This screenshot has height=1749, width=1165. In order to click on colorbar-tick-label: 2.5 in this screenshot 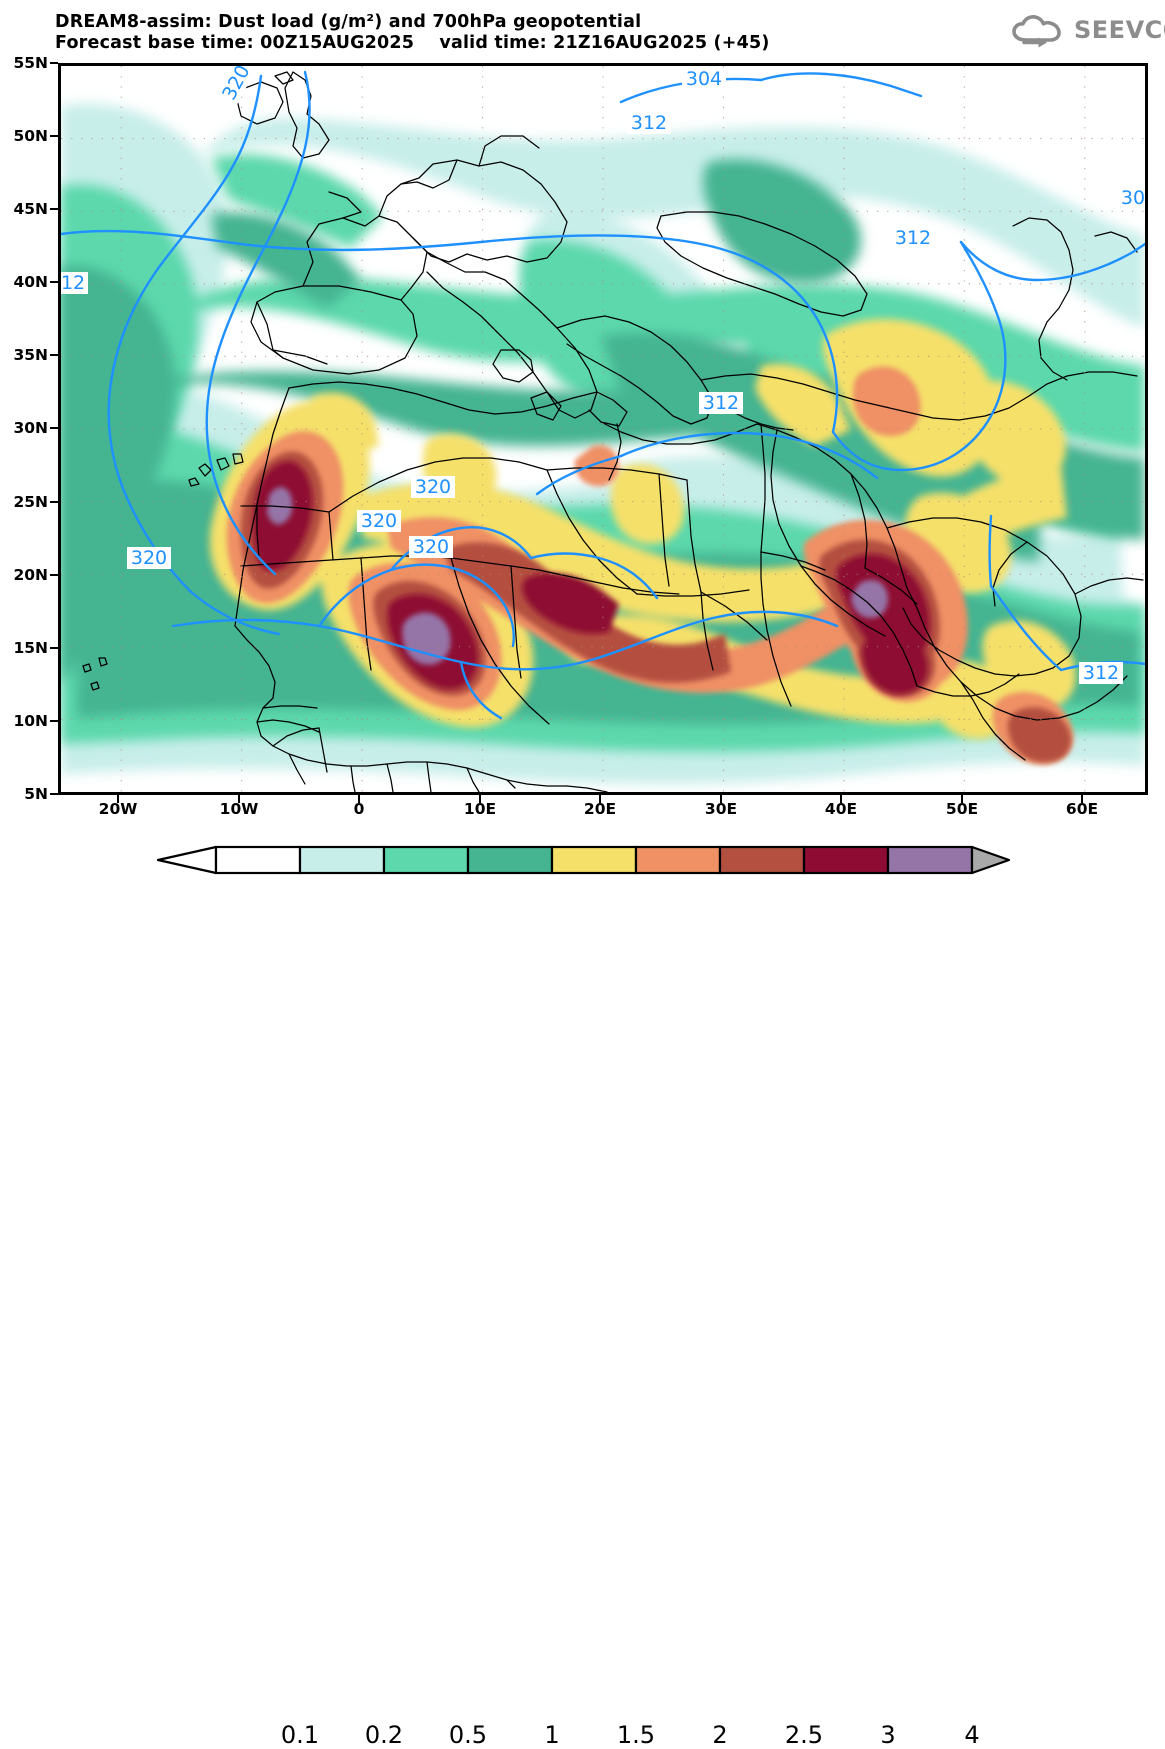, I will do `click(804, 1735)`.